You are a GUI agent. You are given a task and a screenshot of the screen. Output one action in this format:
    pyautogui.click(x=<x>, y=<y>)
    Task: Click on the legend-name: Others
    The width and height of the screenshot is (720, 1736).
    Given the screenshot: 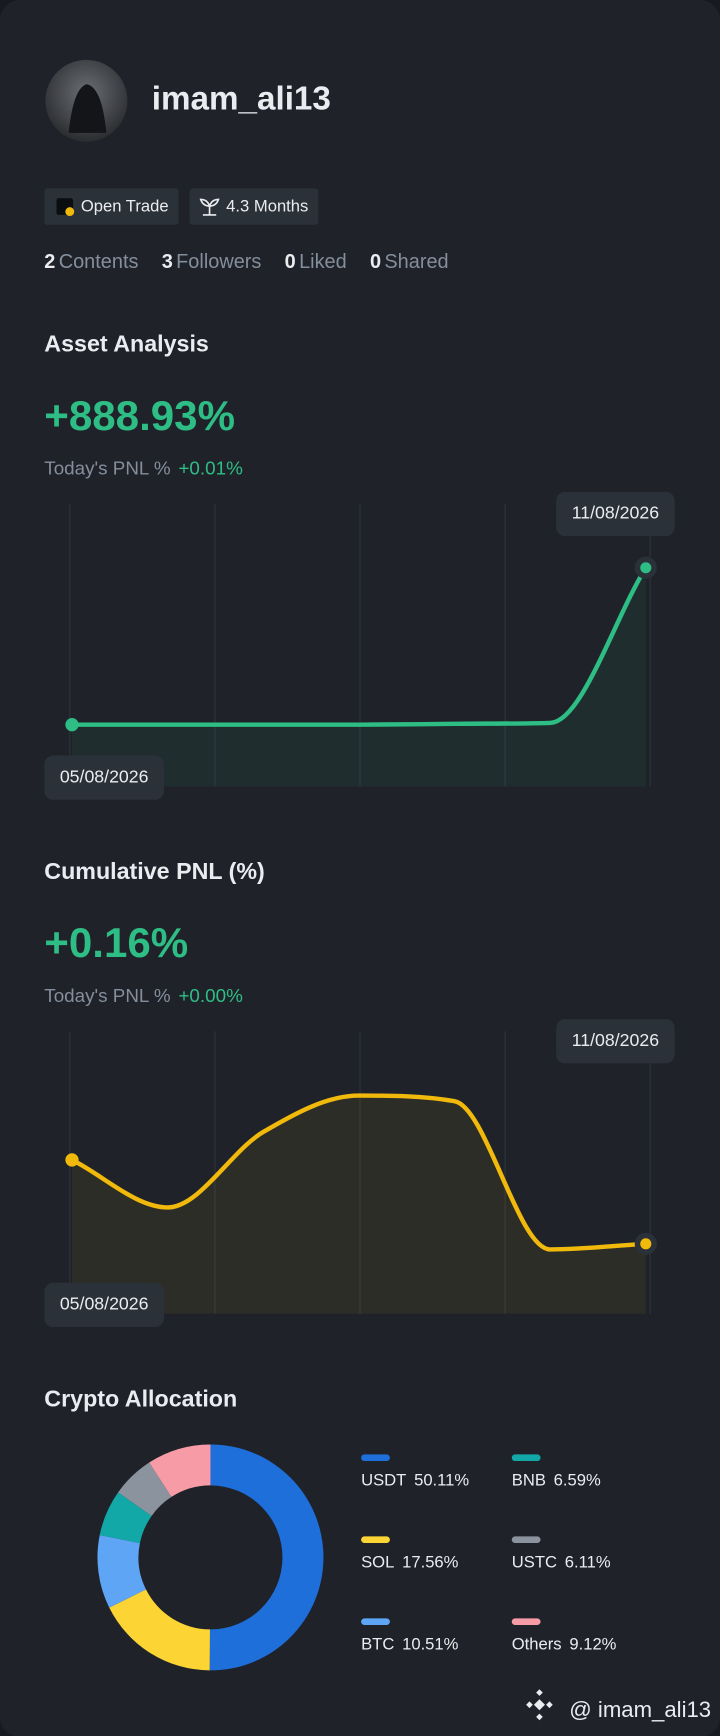 What is the action you would take?
    pyautogui.click(x=537, y=1643)
    